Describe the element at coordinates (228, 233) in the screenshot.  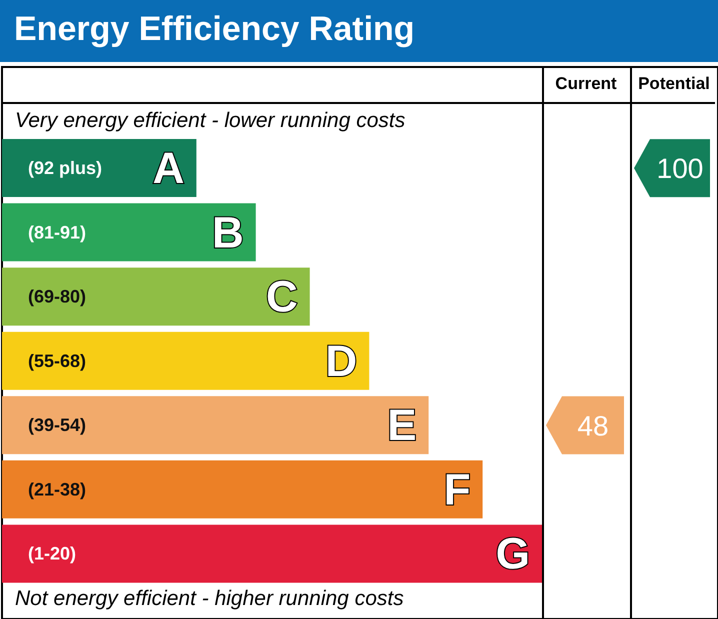
I see `annotation: B` at that location.